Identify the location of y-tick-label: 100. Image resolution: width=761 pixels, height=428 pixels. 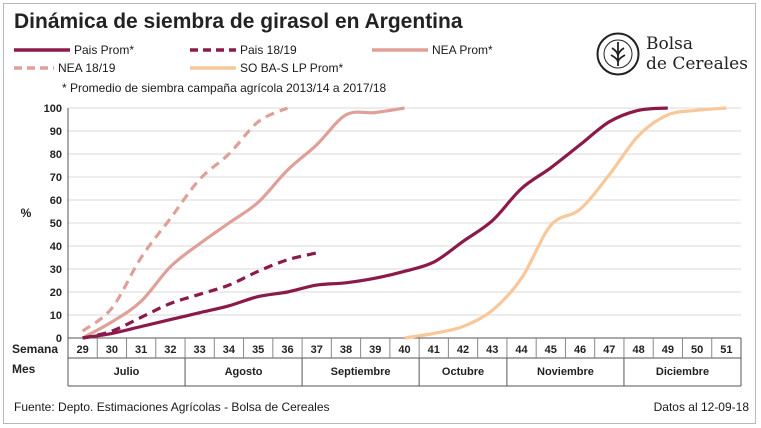
(53, 109).